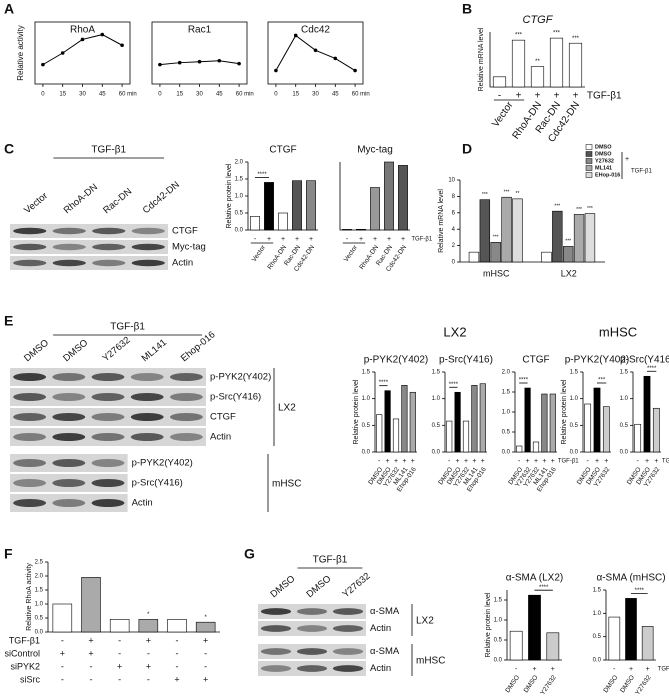 Image resolution: width=669 pixels, height=699 pixels. I want to click on panel-label: A, so click(9, 9).